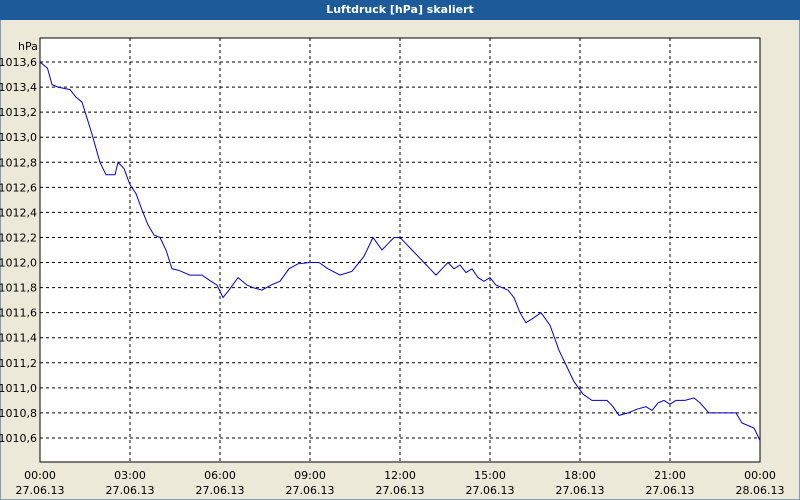 Image resolution: width=800 pixels, height=500 pixels. Describe the element at coordinates (400, 475) in the screenshot. I see `x-tick-time: 12:00` at that location.